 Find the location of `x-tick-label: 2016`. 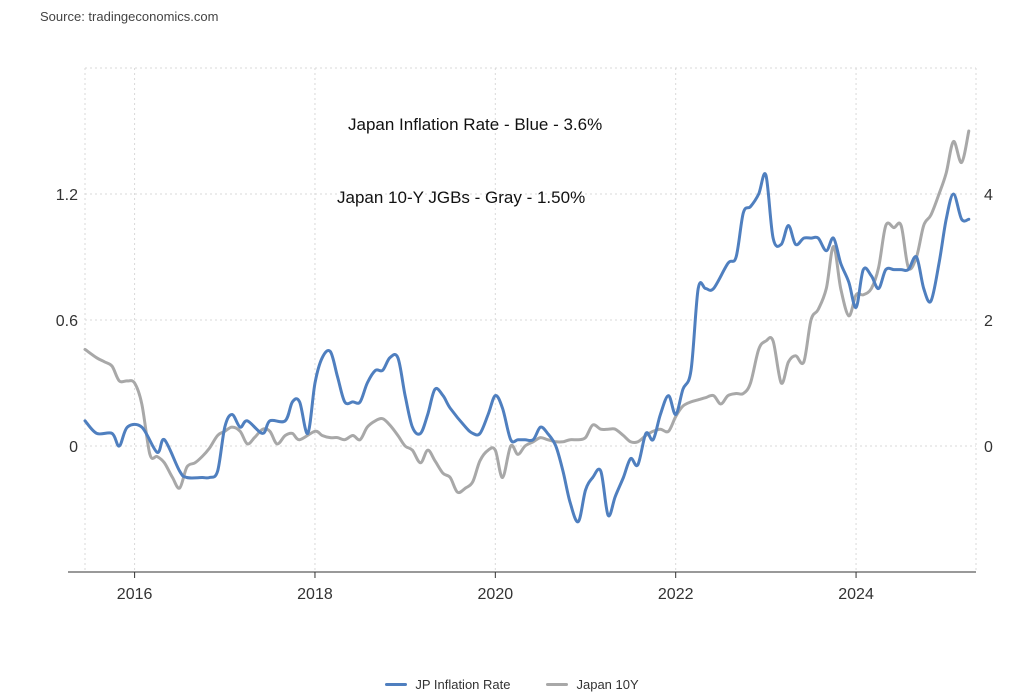

x-tick-label: 2016 is located at coordinates (135, 594).